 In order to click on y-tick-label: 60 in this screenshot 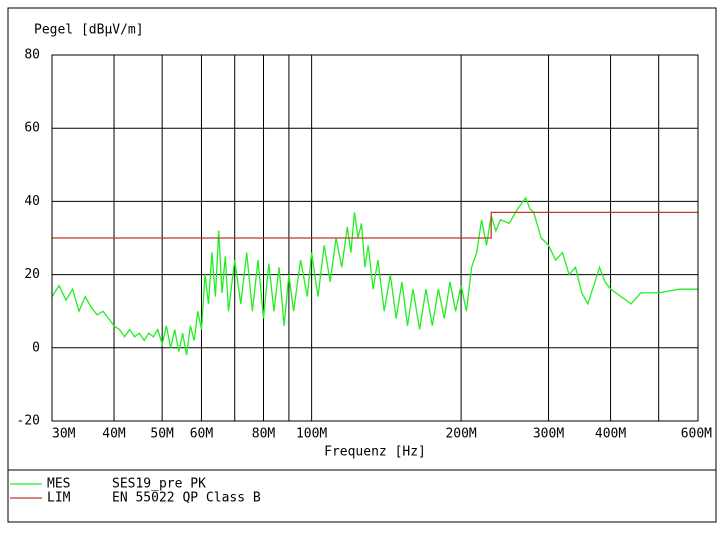, I will do `click(32, 128)`.